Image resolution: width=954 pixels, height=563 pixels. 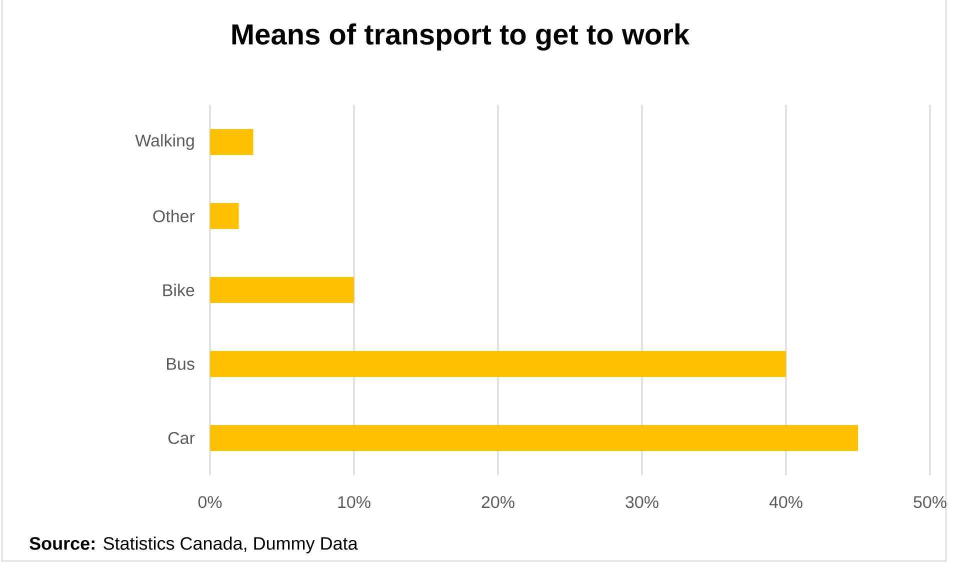 What do you see at coordinates (181, 438) in the screenshot?
I see `y-tick-label: Car` at bounding box center [181, 438].